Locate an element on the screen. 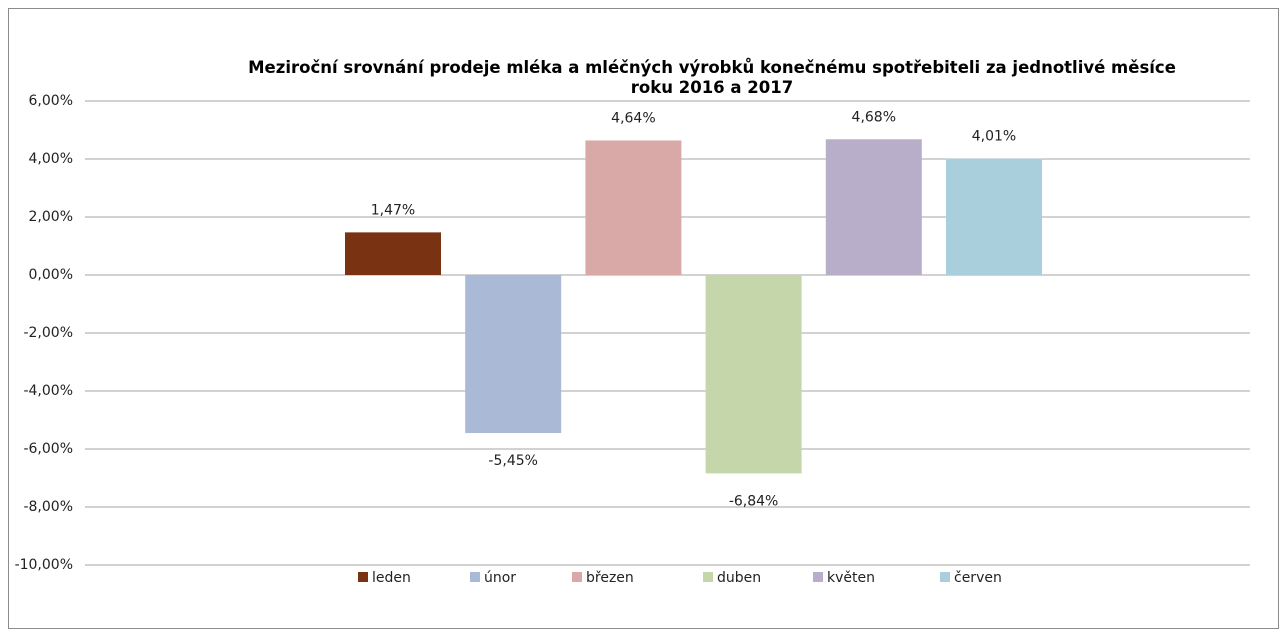  y-tick-label: -4,00% is located at coordinates (48, 391).